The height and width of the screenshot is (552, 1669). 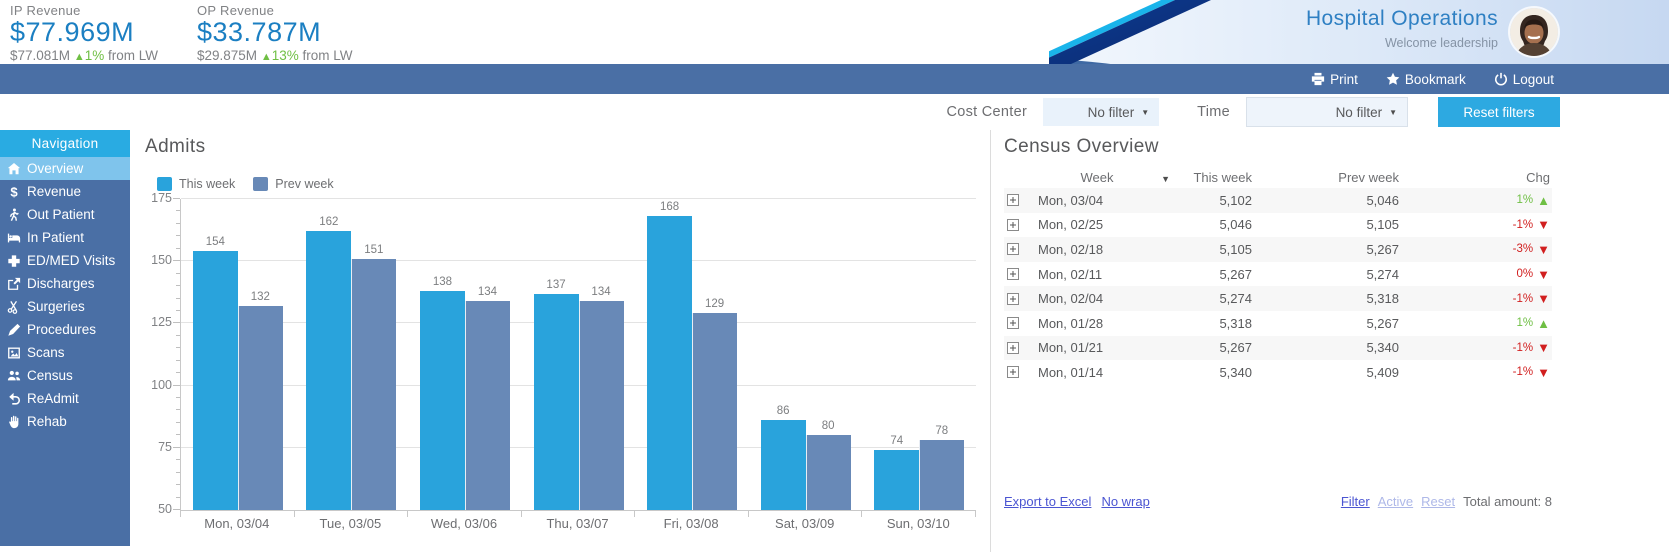 What do you see at coordinates (293, 184) in the screenshot?
I see `legend-prev-week: Prev week` at bounding box center [293, 184].